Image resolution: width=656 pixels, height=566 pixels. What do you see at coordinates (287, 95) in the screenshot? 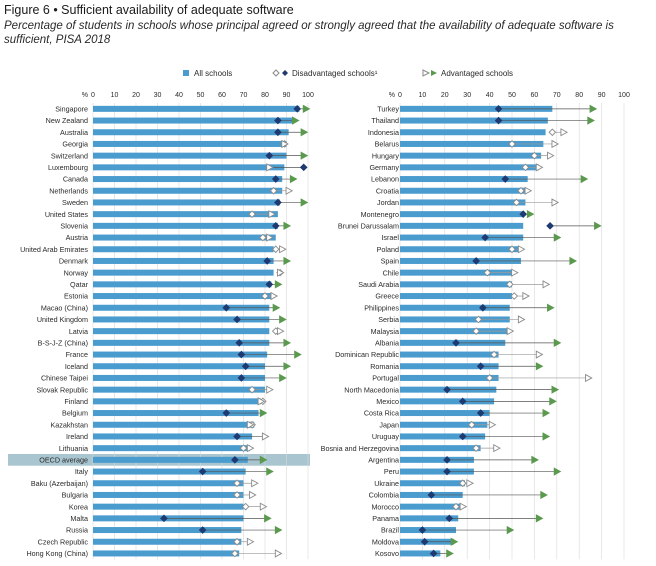
I see `tick-label: 90` at bounding box center [287, 95].